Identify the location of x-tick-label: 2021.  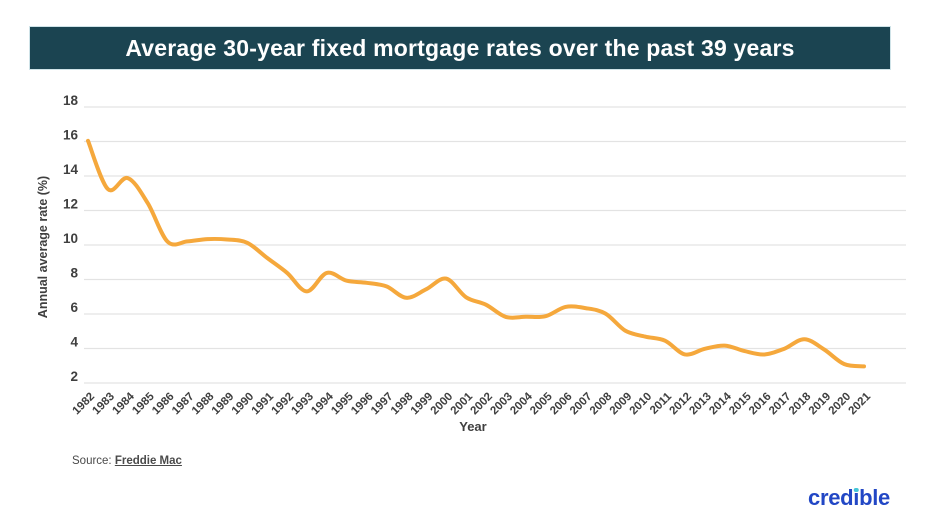
(860, 403).